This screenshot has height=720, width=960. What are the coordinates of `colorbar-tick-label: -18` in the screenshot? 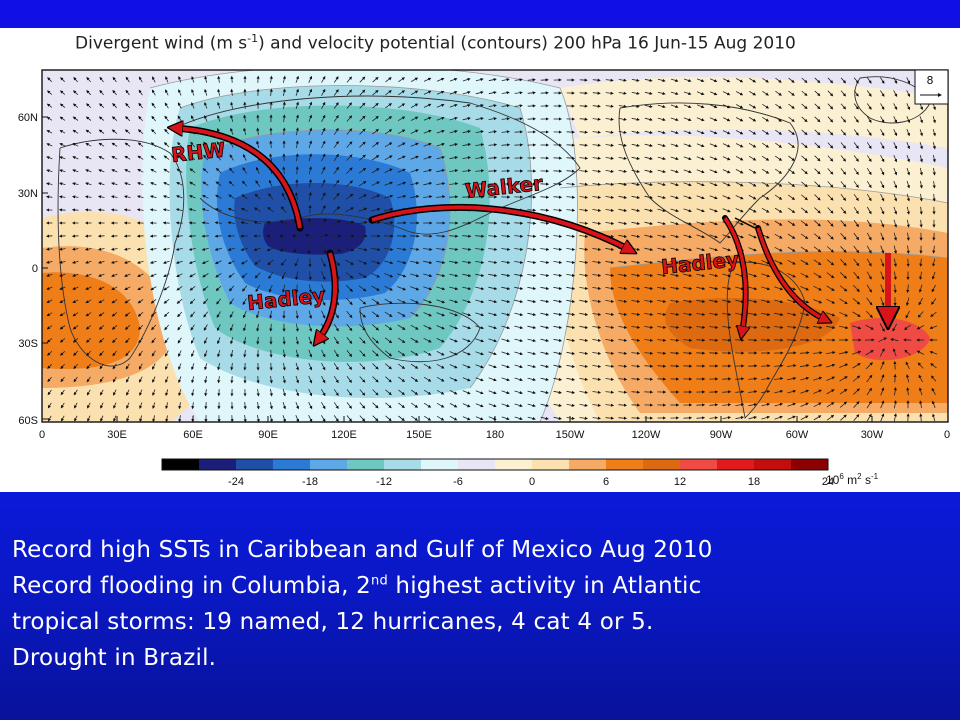 It's located at (310, 482).